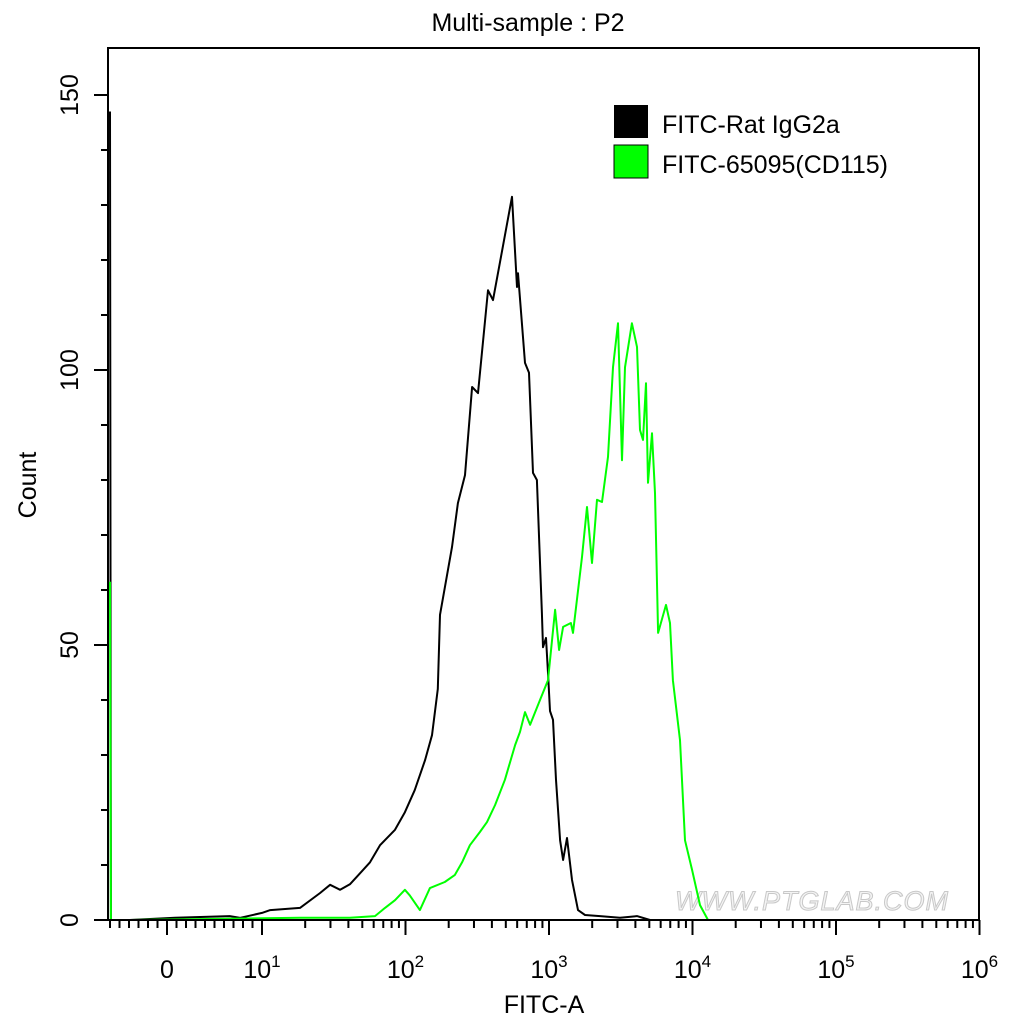 This screenshot has height=1029, width=1021. What do you see at coordinates (835, 968) in the screenshot?
I see `x-tick-label: 10⁵` at bounding box center [835, 968].